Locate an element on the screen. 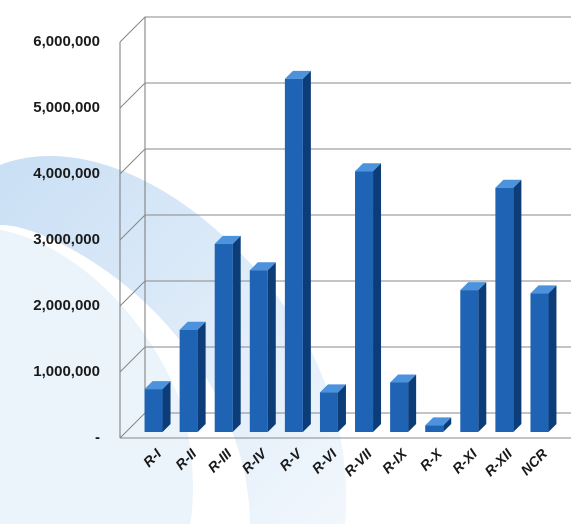 This screenshot has width=571, height=524. x-tick-label: R-VII is located at coordinates (358, 462).